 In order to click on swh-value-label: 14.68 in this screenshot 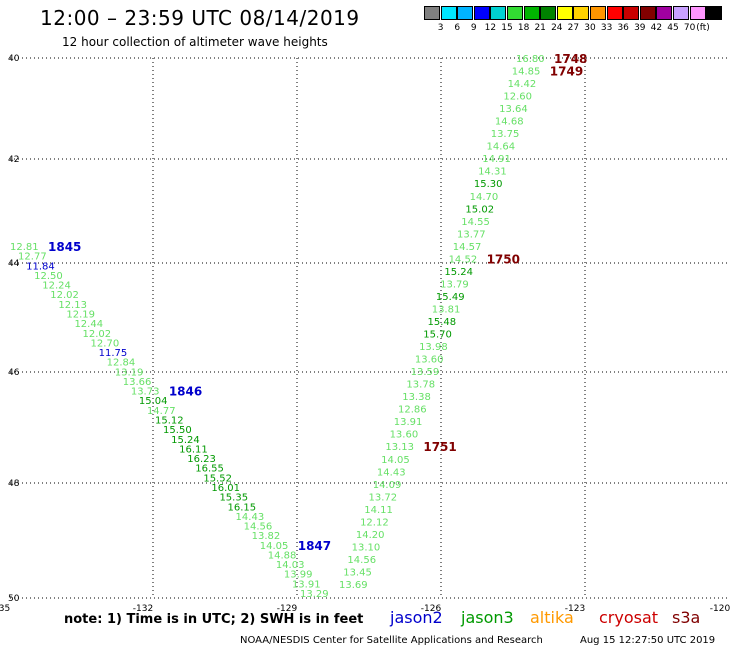, I will do `click(509, 122)`.